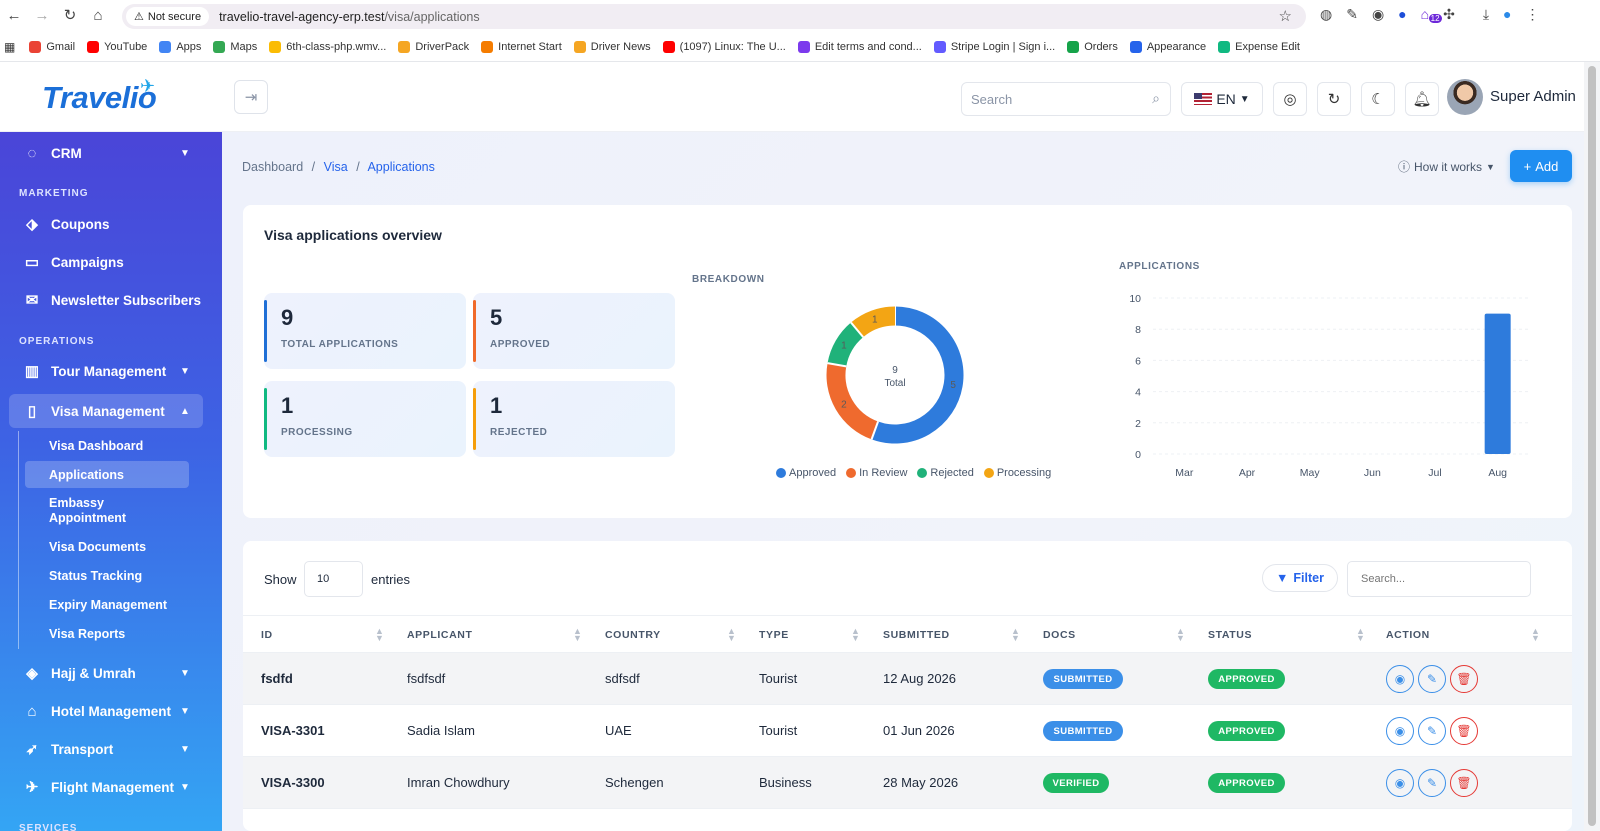 The width and height of the screenshot is (1600, 831). I want to click on back-icon: ←, so click(14, 15).